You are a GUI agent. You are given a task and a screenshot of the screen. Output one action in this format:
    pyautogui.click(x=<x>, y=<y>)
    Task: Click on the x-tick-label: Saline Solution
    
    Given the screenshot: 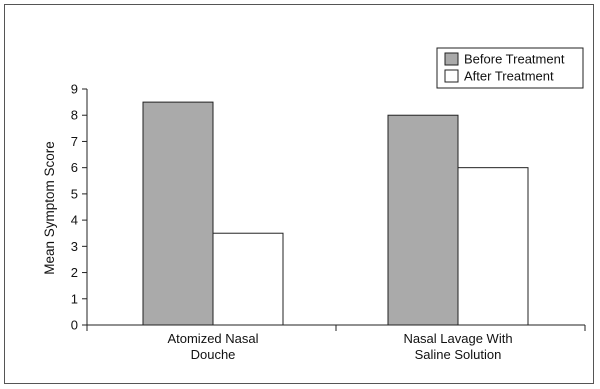 What is the action you would take?
    pyautogui.click(x=458, y=354)
    